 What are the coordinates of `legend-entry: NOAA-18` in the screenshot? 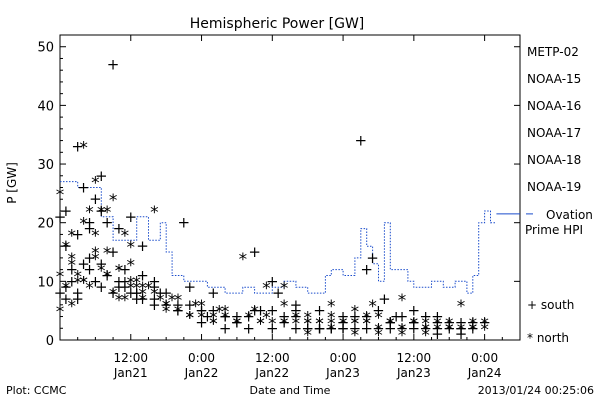 It's located at (554, 160).